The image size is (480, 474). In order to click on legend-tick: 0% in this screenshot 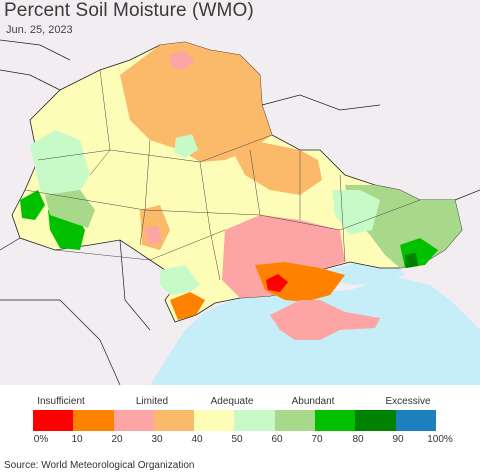, I will do `click(41, 439)`.